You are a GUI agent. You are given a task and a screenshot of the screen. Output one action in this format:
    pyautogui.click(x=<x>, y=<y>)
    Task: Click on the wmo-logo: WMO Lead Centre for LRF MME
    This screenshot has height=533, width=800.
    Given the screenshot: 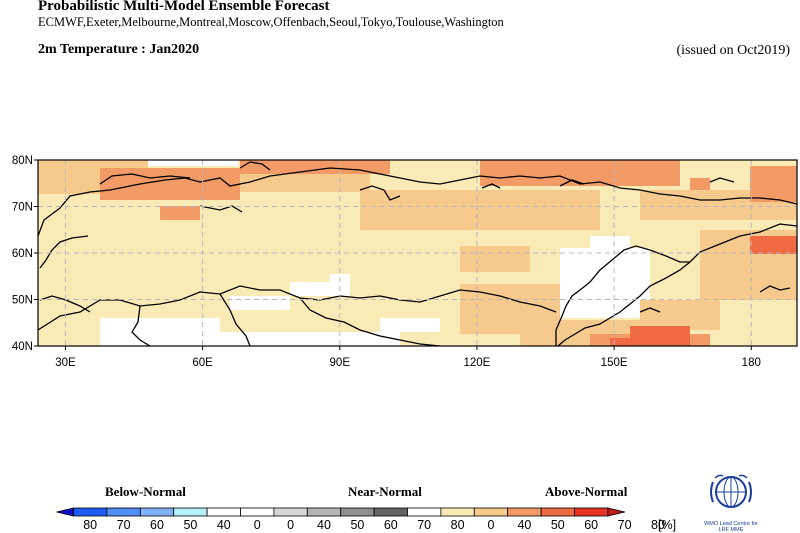 What is the action you would take?
    pyautogui.click(x=731, y=500)
    